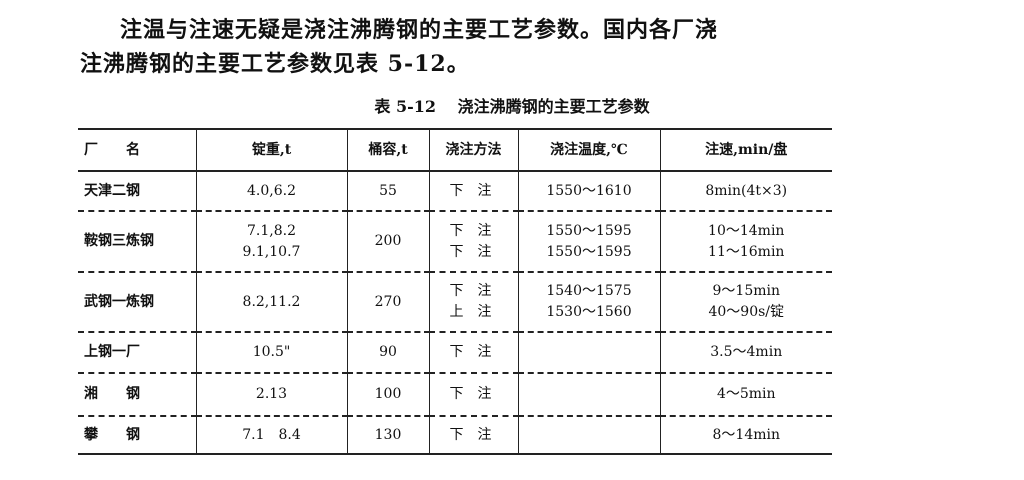  I want to click on cell-plant: 天津二钢, so click(137, 191).